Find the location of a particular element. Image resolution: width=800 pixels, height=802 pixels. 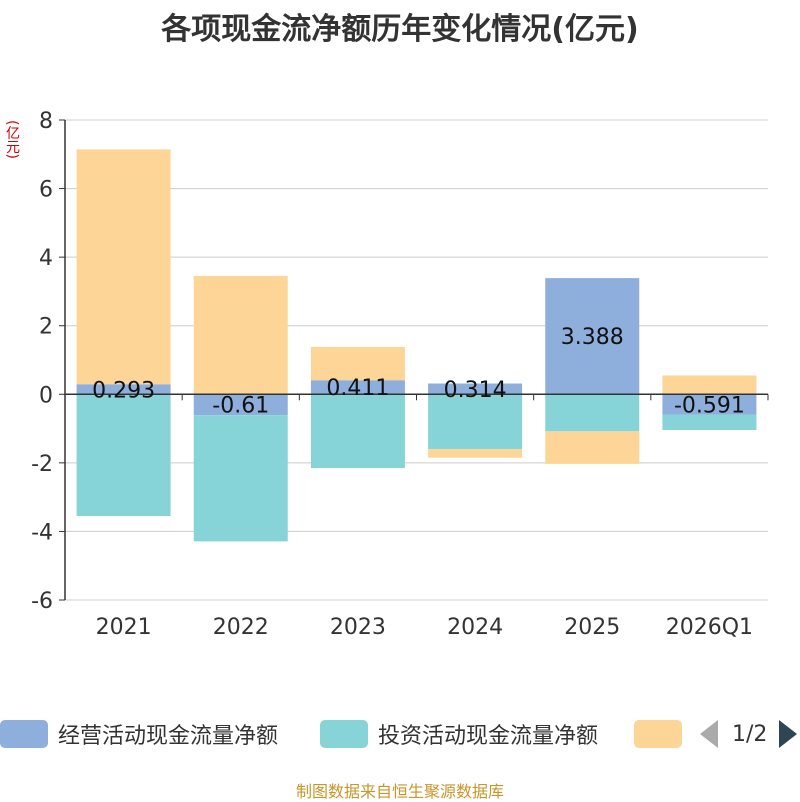

bar-series-2-2022 is located at coordinates (240, 335).